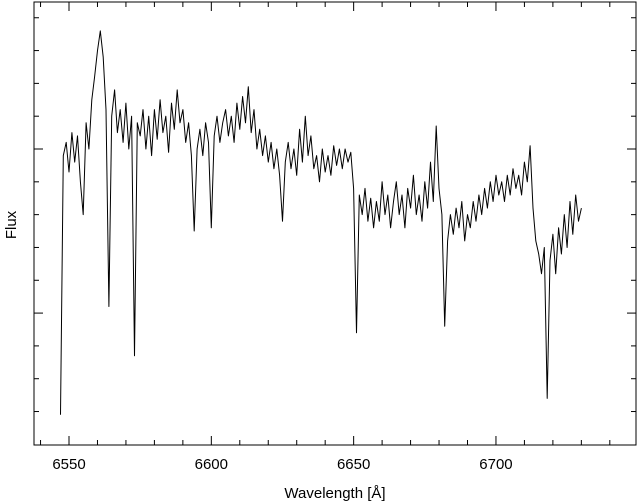 This screenshot has width=639, height=504. I want to click on y-axis-label: Flux, so click(11, 224).